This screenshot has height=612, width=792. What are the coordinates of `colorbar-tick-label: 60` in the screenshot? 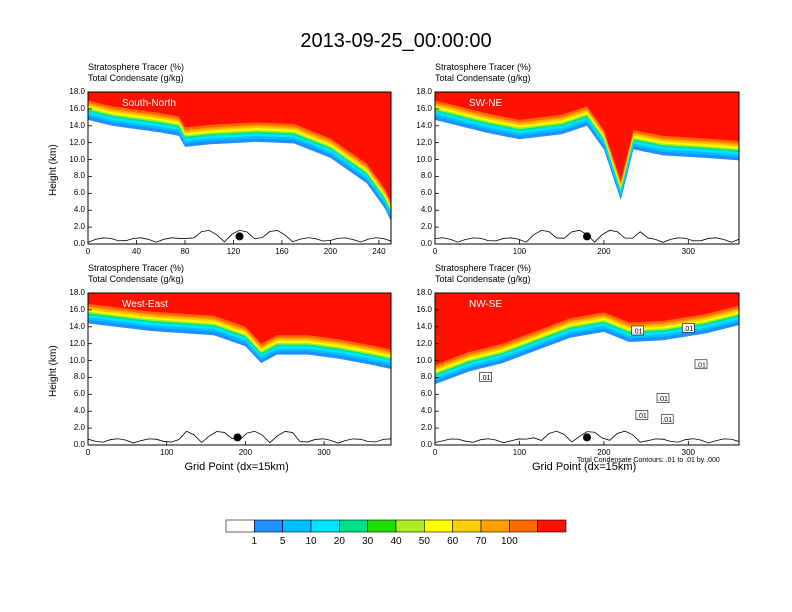 It's located at (453, 541).